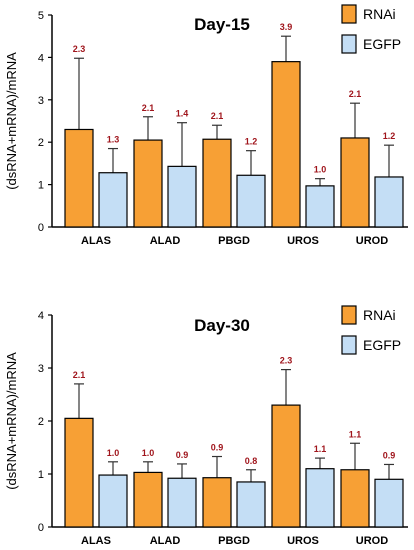  I want to click on data-label: 1.3, so click(113, 140).